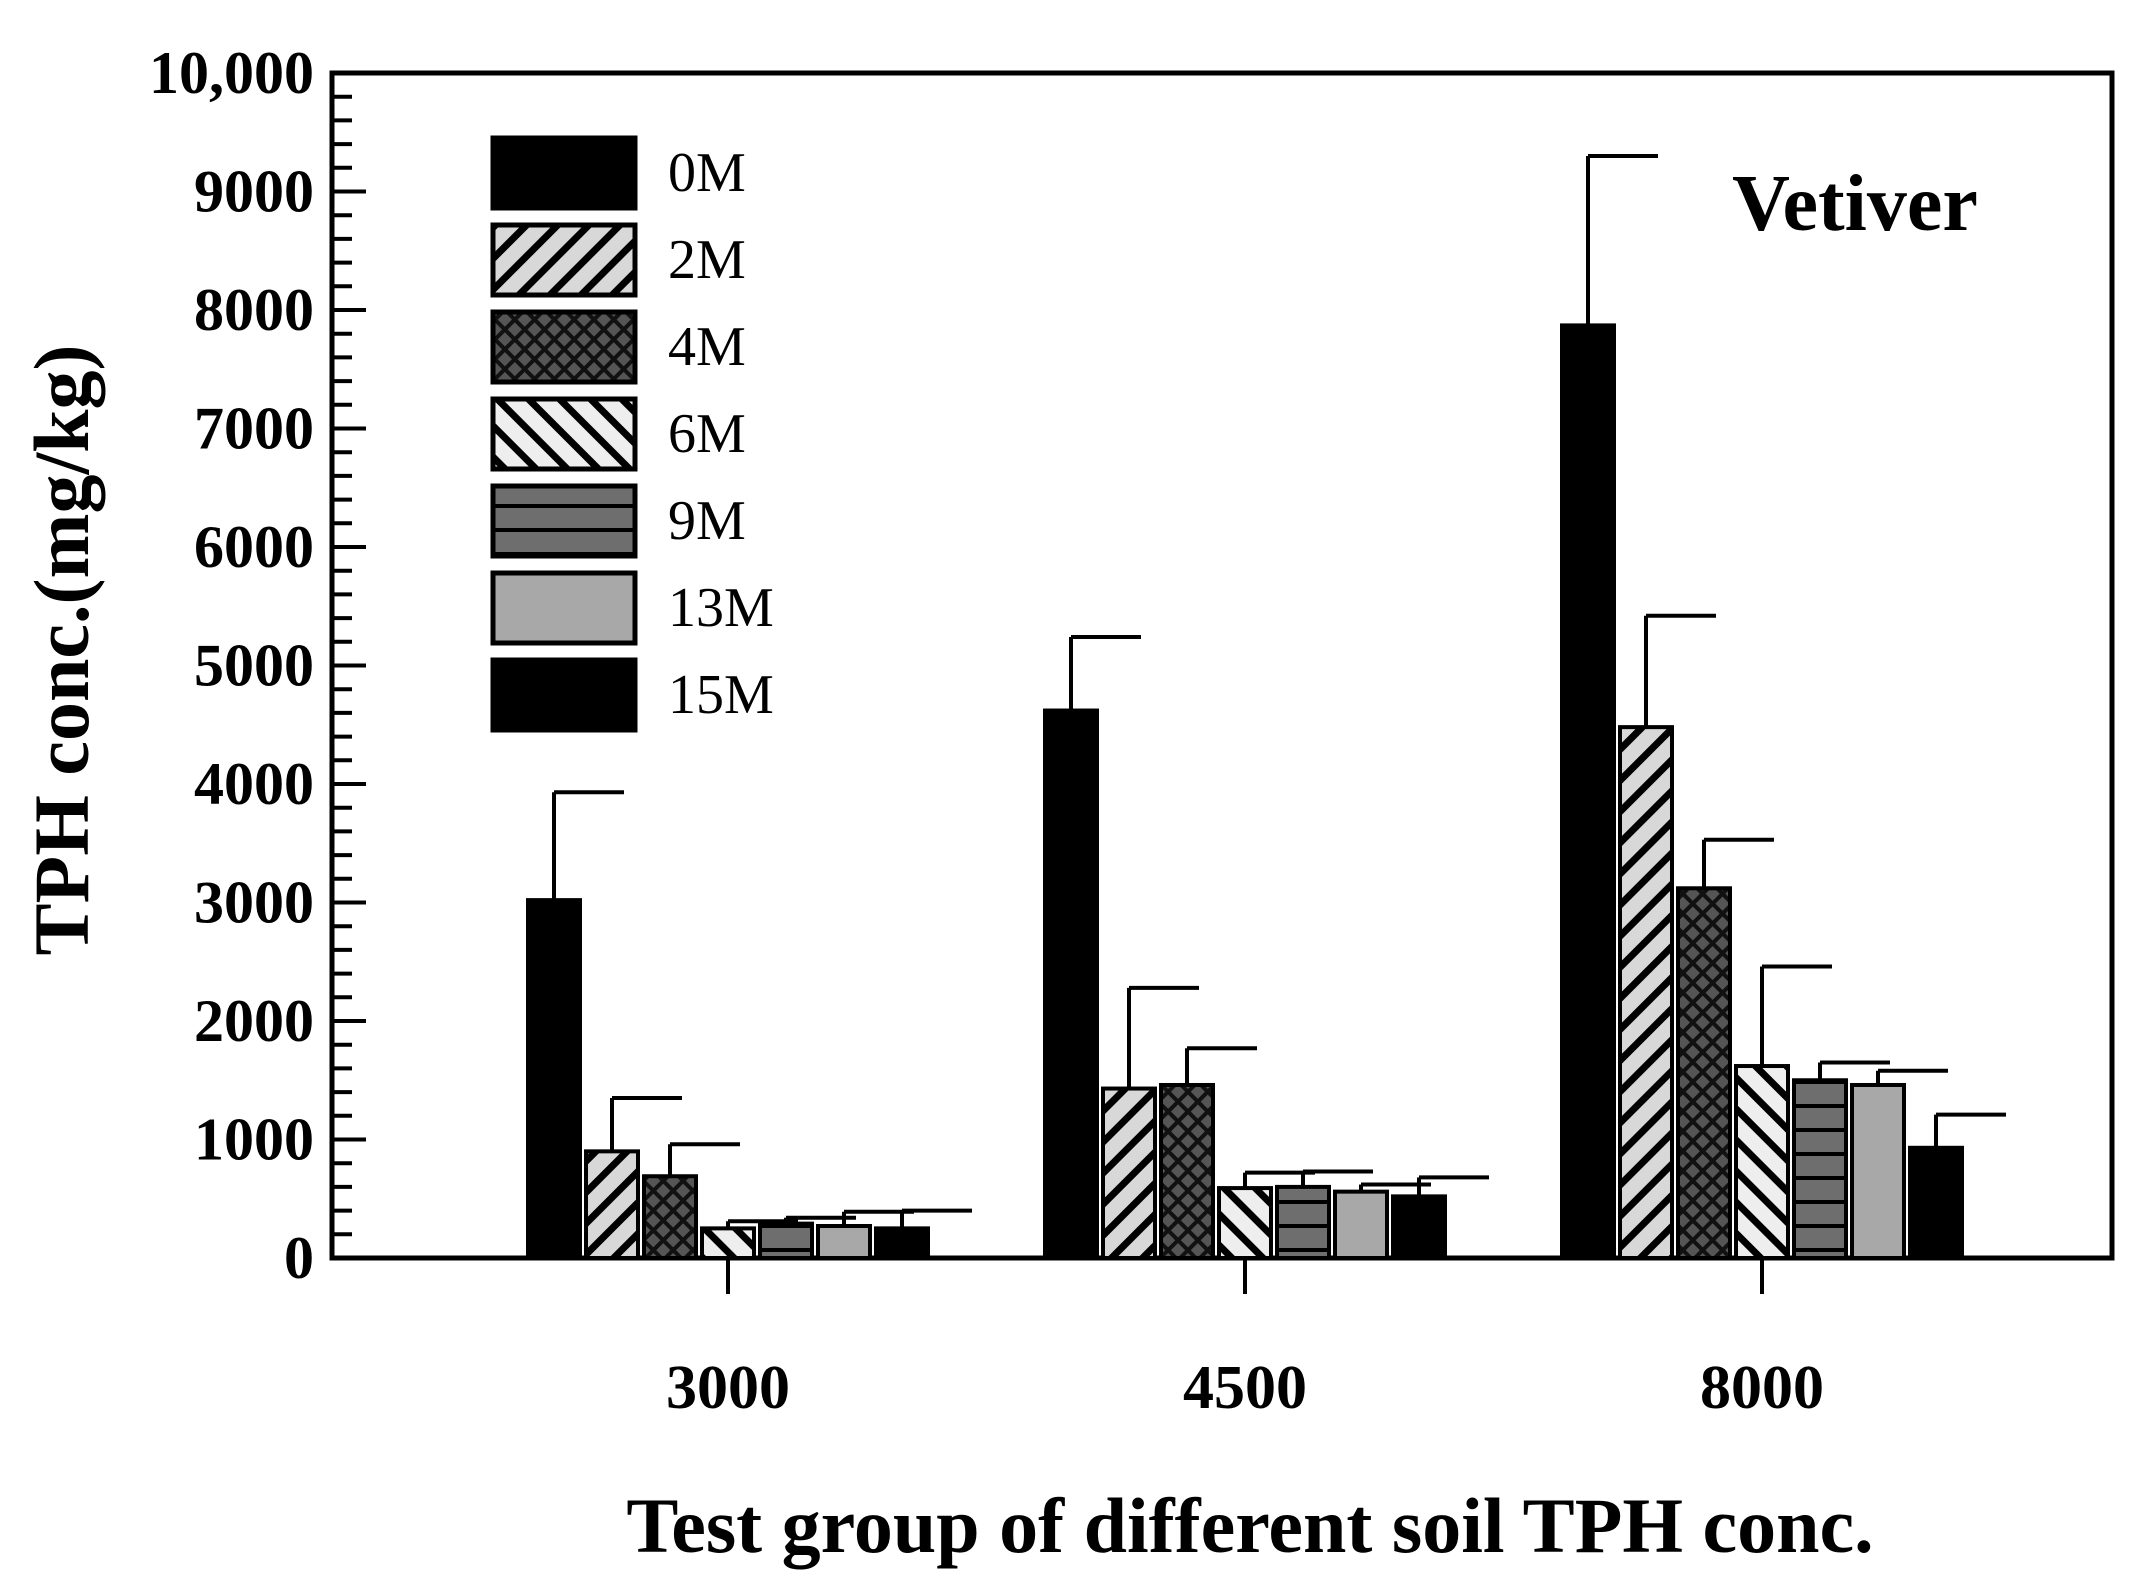 The image size is (2144, 1588). Describe the element at coordinates (254, 429) in the screenshot. I see `y-tick-label: 7000` at that location.